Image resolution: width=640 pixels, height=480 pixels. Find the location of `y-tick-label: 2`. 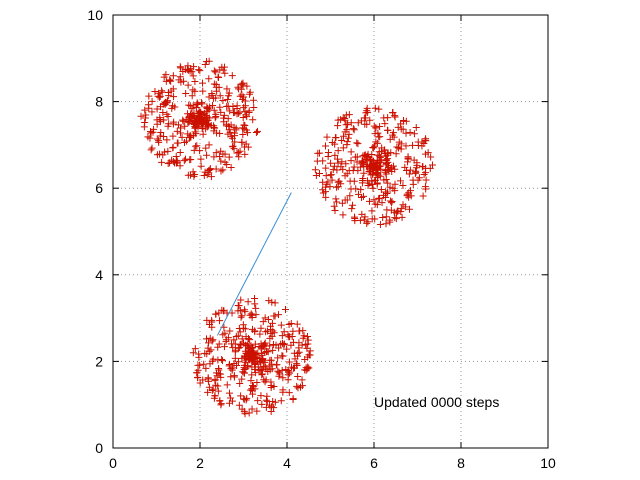

y-tick-label: 2 is located at coordinates (99, 361).